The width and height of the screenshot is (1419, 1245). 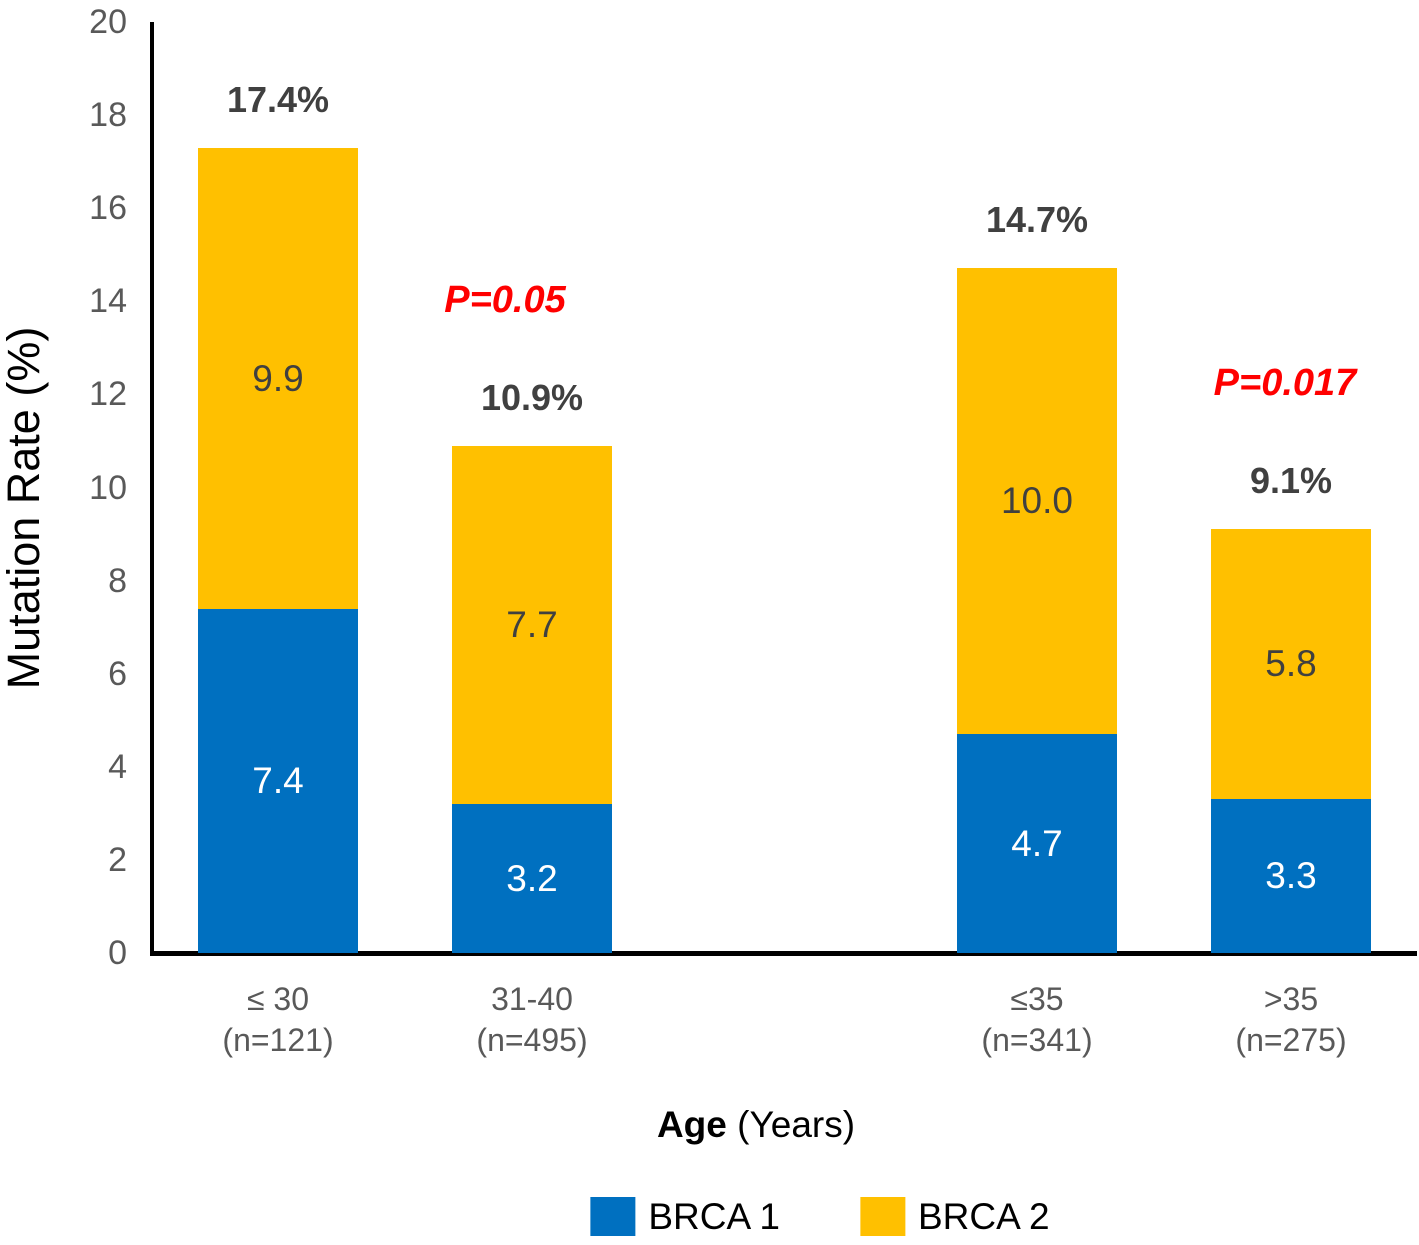 What do you see at coordinates (714, 1216) in the screenshot?
I see `legend-label: BRCA 1` at bounding box center [714, 1216].